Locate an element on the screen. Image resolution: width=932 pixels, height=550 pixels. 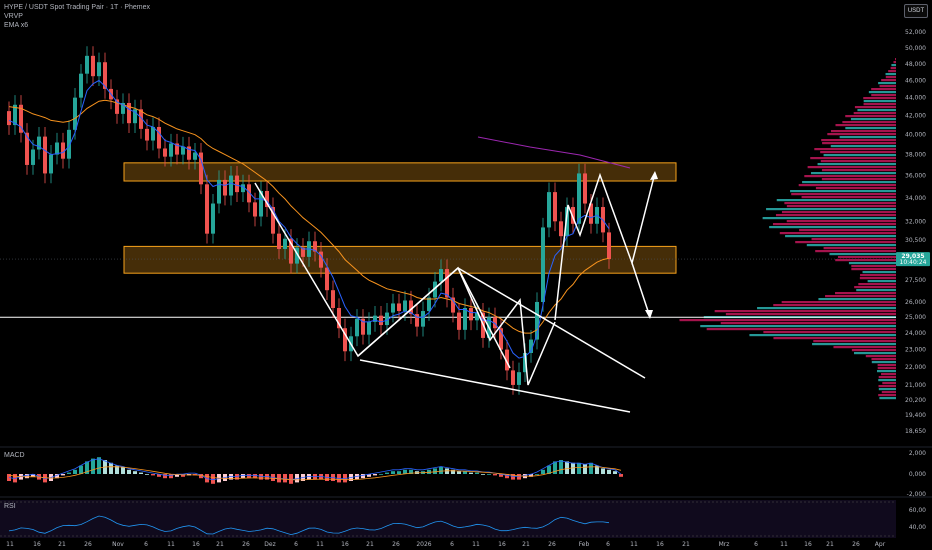
macd-line is located at coordinates (315, 469).